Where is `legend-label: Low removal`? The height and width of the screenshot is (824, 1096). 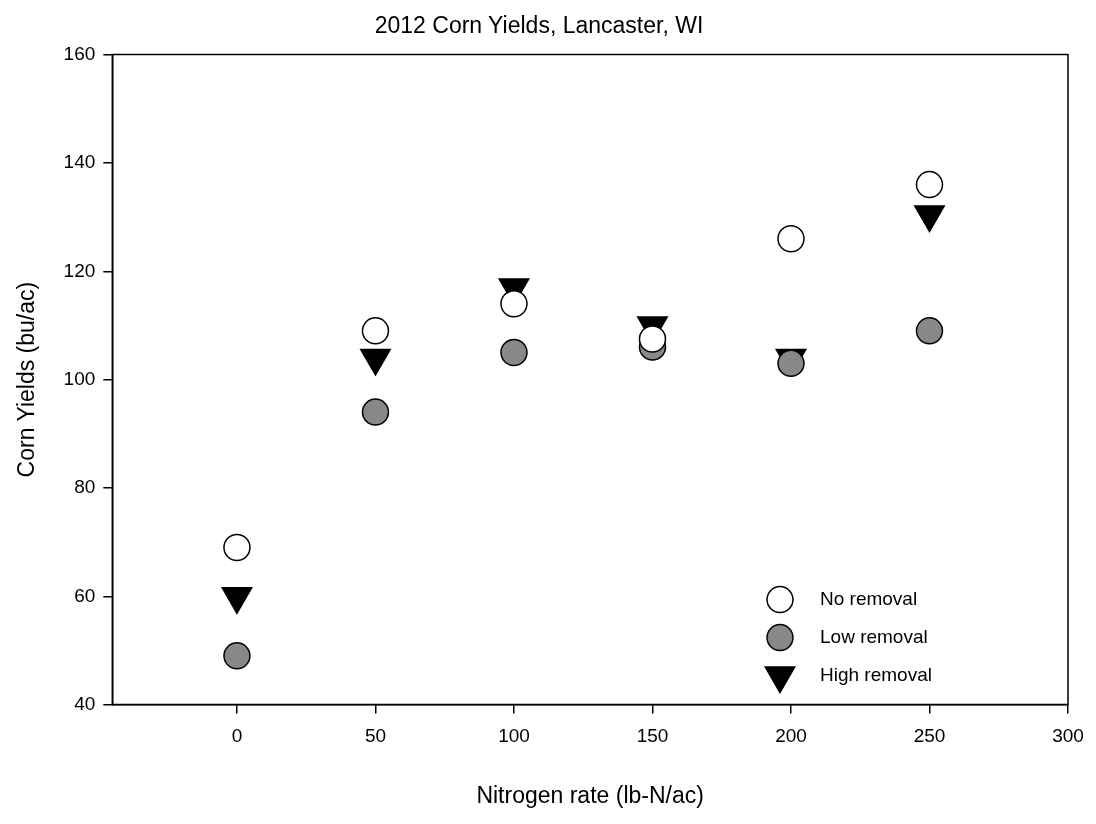
legend-label: Low removal is located at coordinates (874, 636).